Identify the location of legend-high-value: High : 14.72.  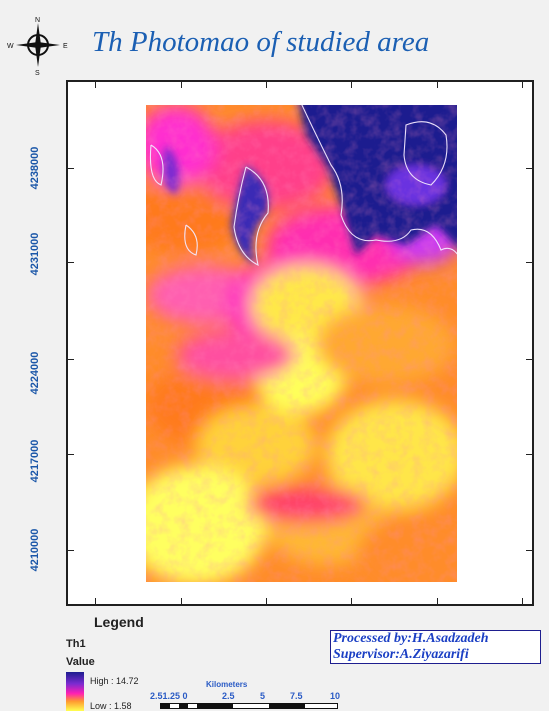
(114, 681).